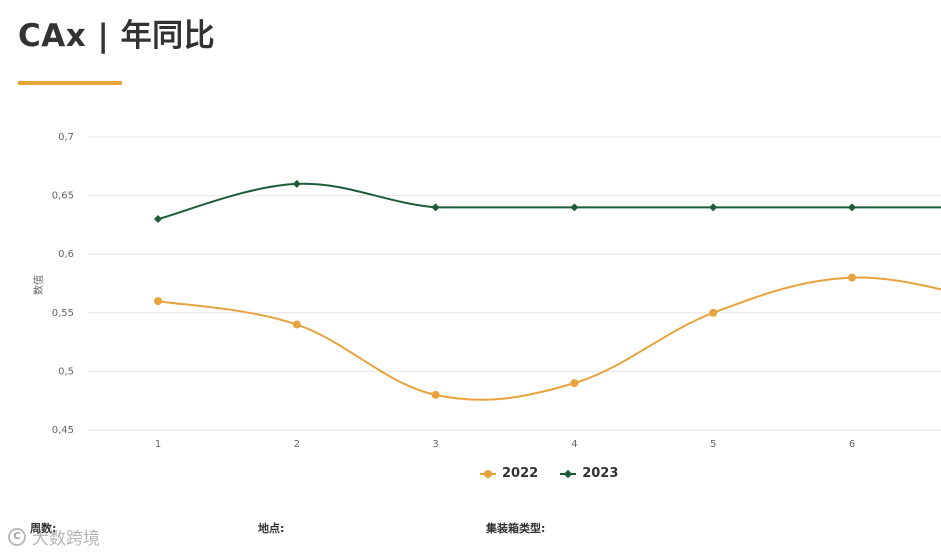  I want to click on watermark-logo-icon: C, so click(17, 536).